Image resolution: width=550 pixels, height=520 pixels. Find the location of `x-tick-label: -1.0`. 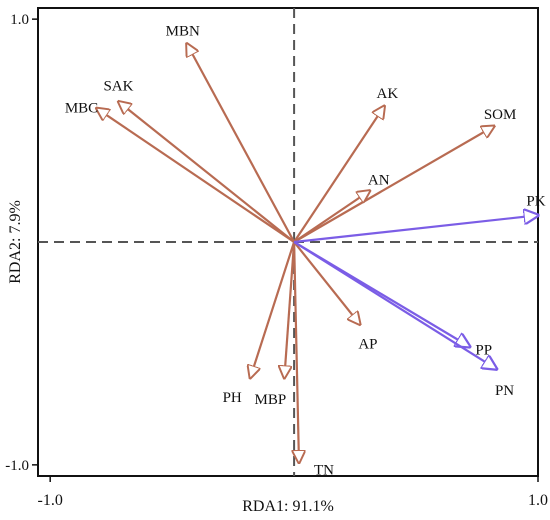

x-tick-label: -1.0 is located at coordinates (50, 500).